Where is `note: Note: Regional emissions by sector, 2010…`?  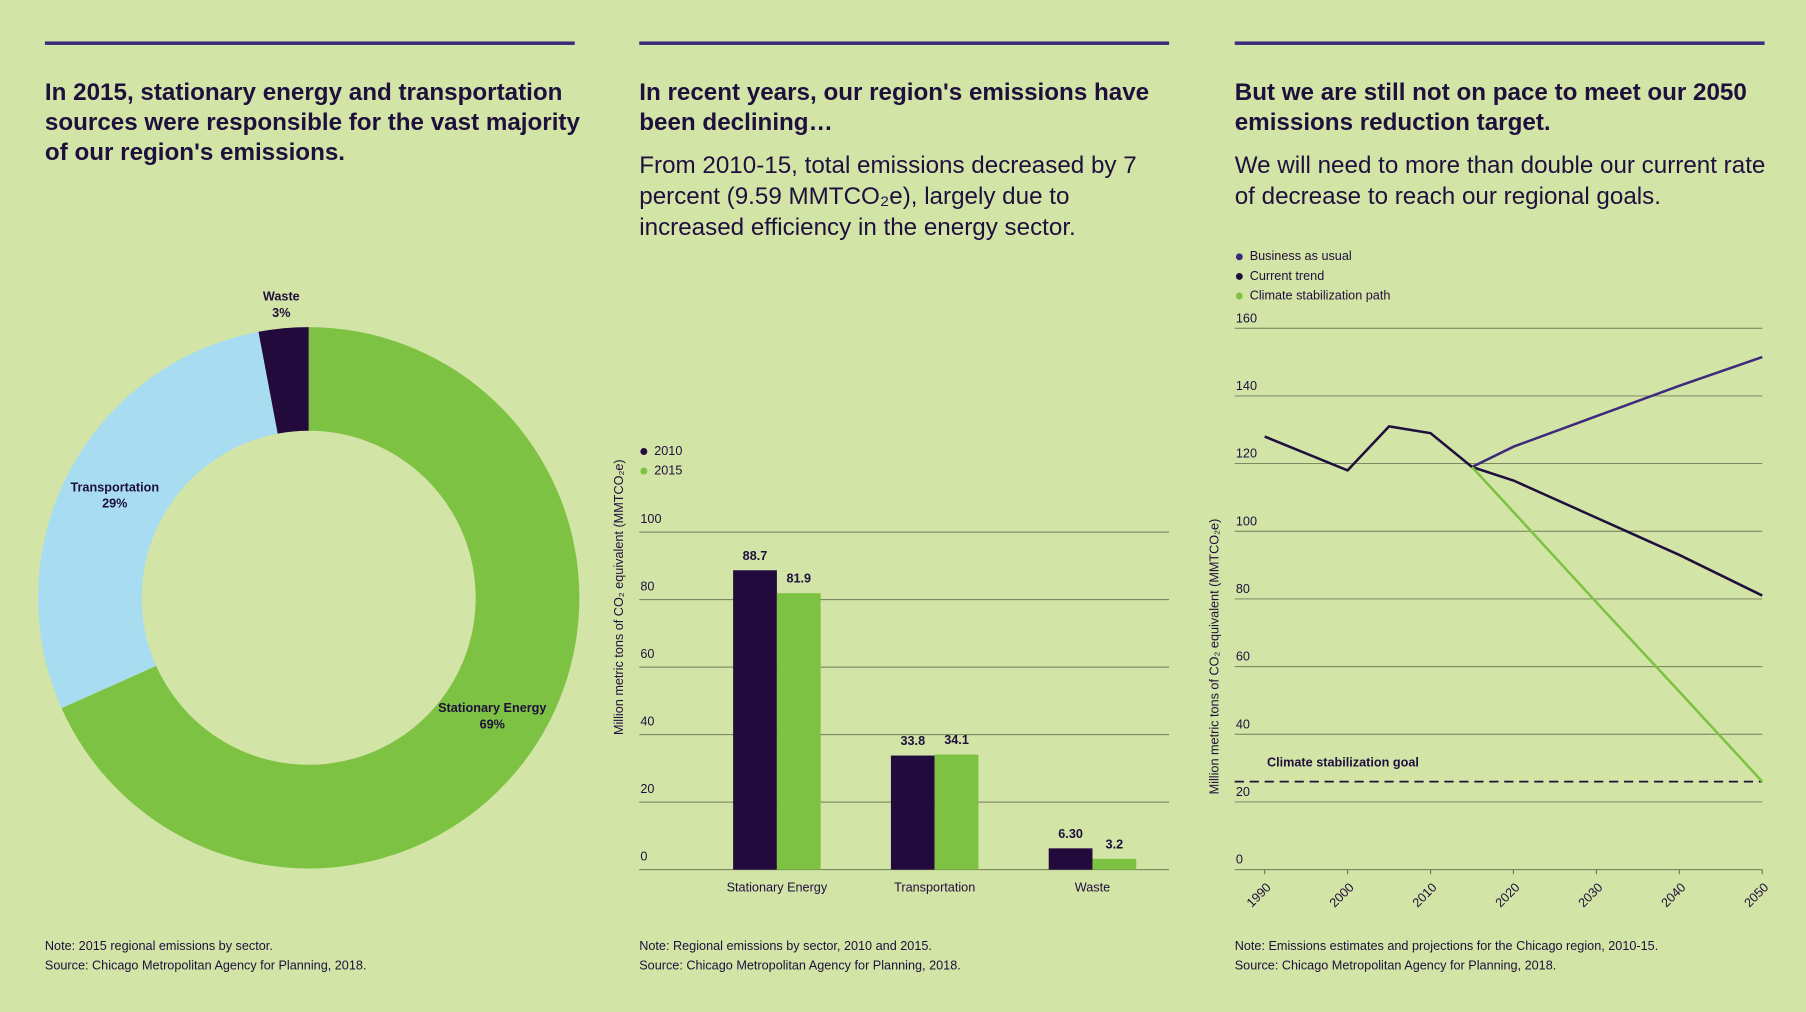 note: Note: Regional emissions by sector, 2010… is located at coordinates (785, 946).